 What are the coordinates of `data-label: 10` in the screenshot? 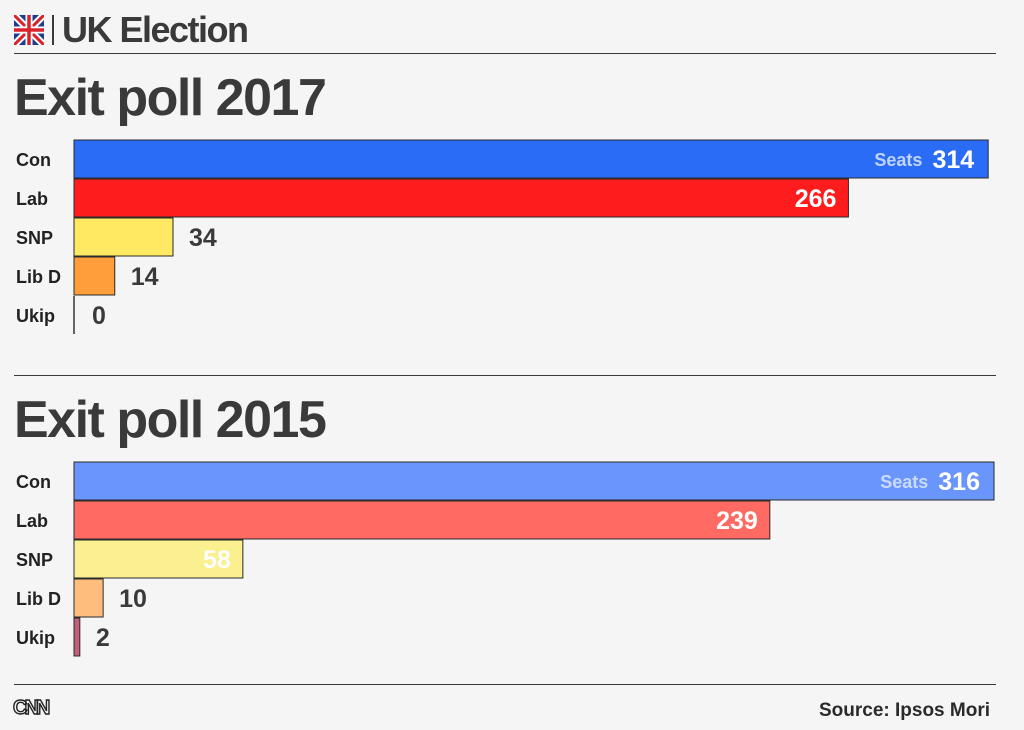 It's located at (133, 599).